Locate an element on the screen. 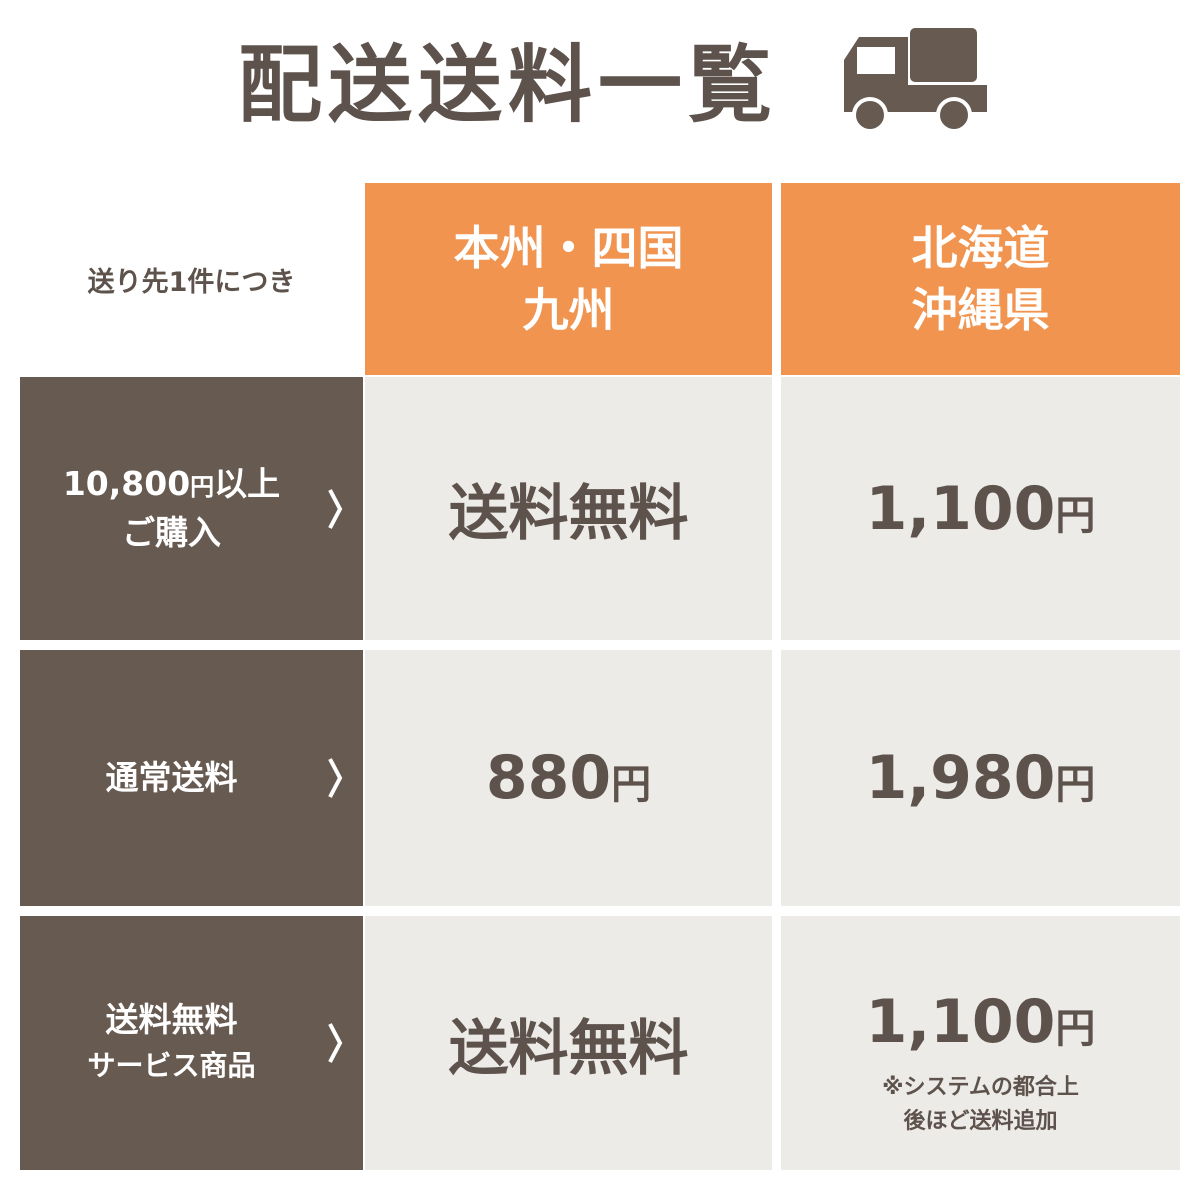 The image size is (1200, 1200). row-label-line1: 送料無料 is located at coordinates (171, 1019).